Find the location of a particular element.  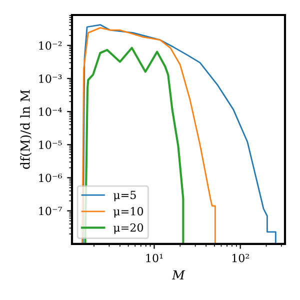

legend-label: μ=5 is located at coordinates (124, 196).